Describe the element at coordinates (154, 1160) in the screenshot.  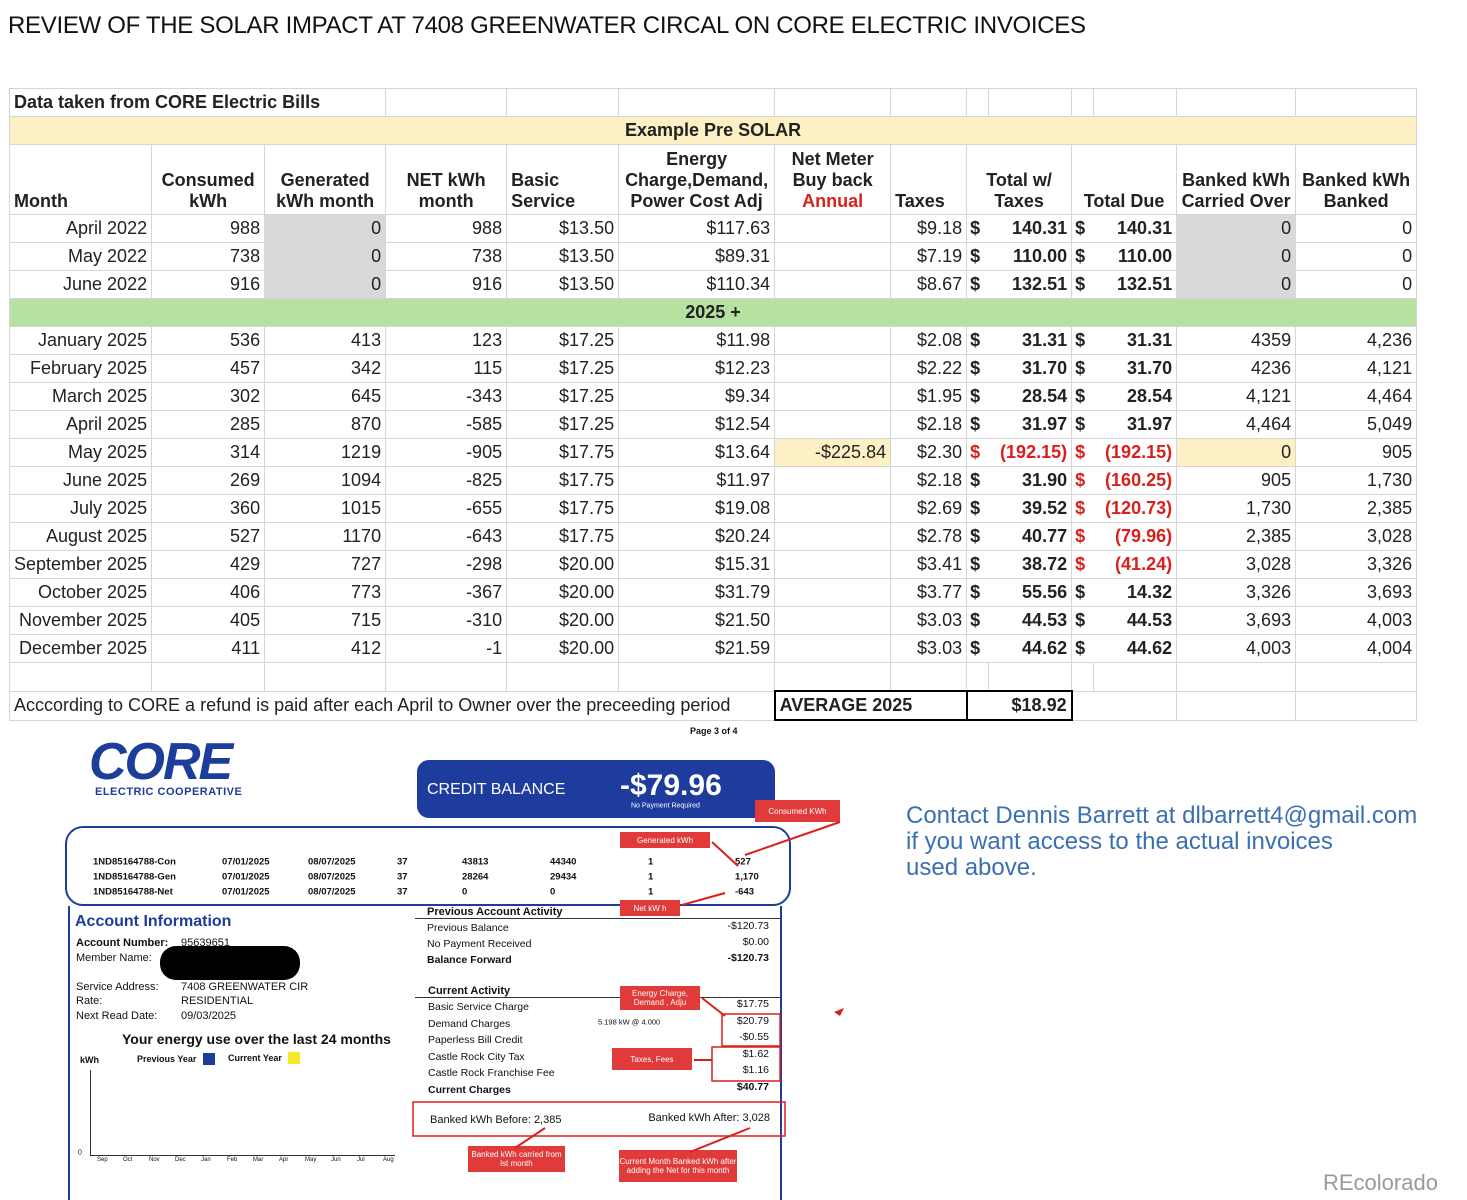
I see `month-label: Nov` at that location.